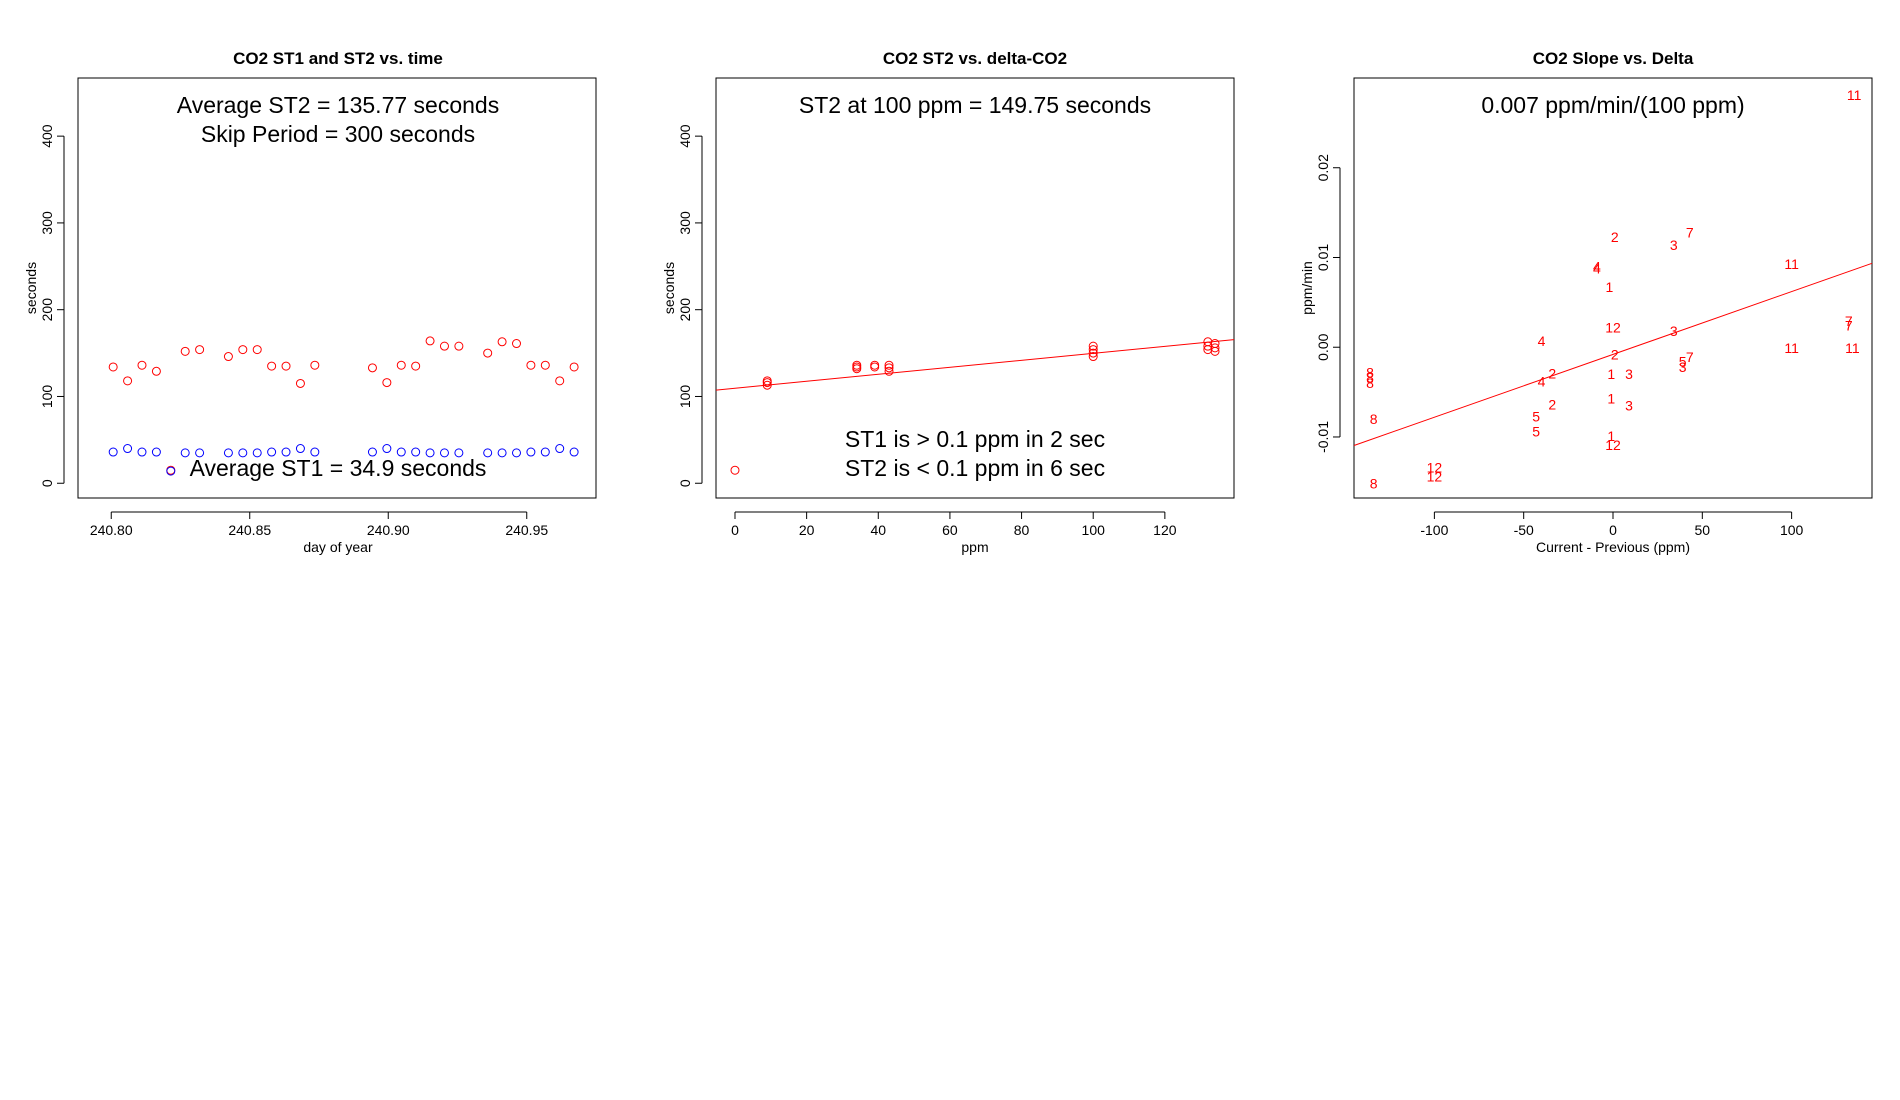  What do you see at coordinates (1094, 530) in the screenshot?
I see `x-tick-label: 100` at bounding box center [1094, 530].